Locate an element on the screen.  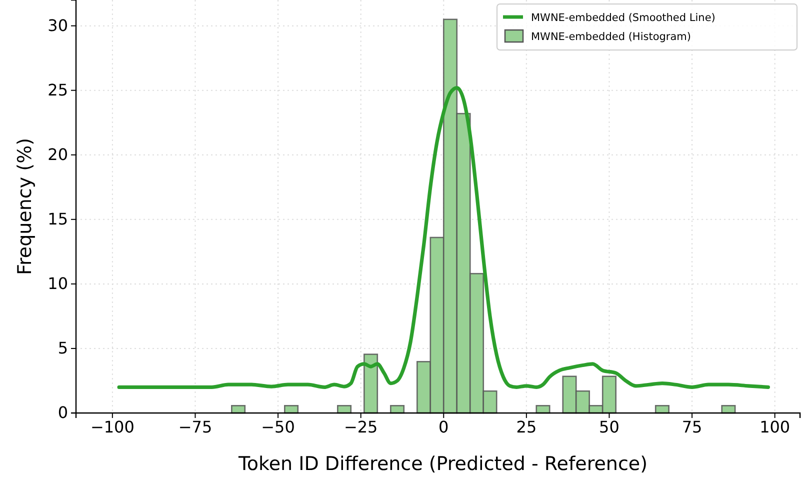
y-tick-label: 5 is located at coordinates (63, 348).